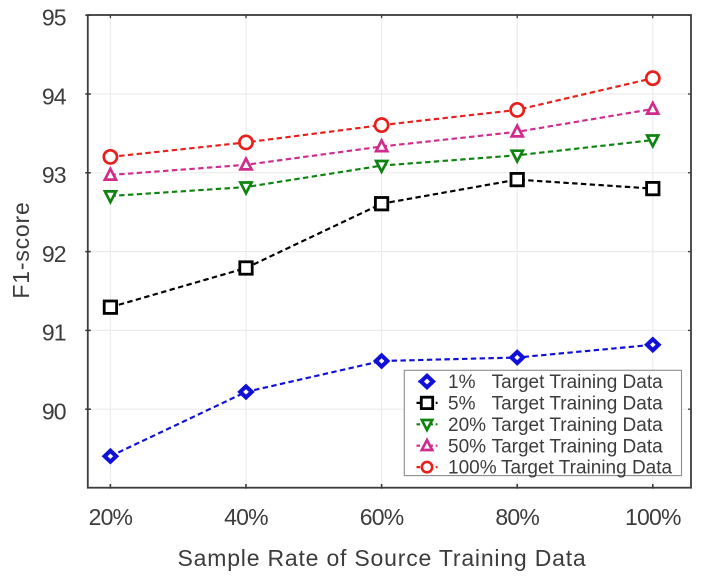 The image size is (721, 579). What do you see at coordinates (517, 517) in the screenshot?
I see `svg-text: 80%` at bounding box center [517, 517].